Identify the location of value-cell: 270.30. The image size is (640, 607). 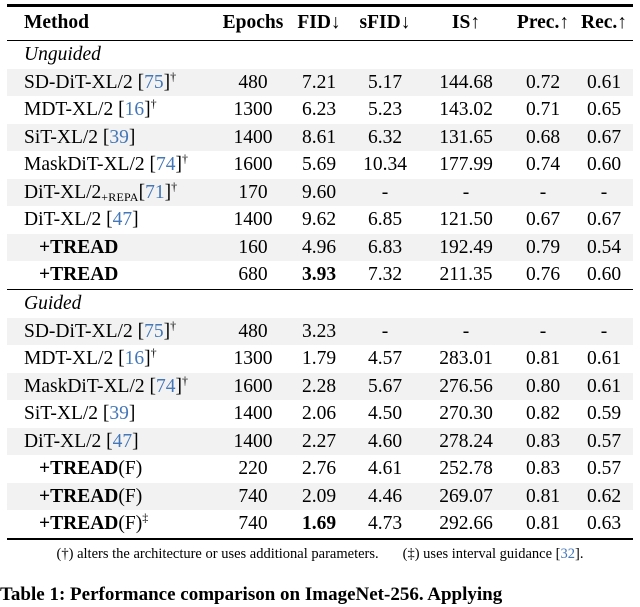
(466, 413).